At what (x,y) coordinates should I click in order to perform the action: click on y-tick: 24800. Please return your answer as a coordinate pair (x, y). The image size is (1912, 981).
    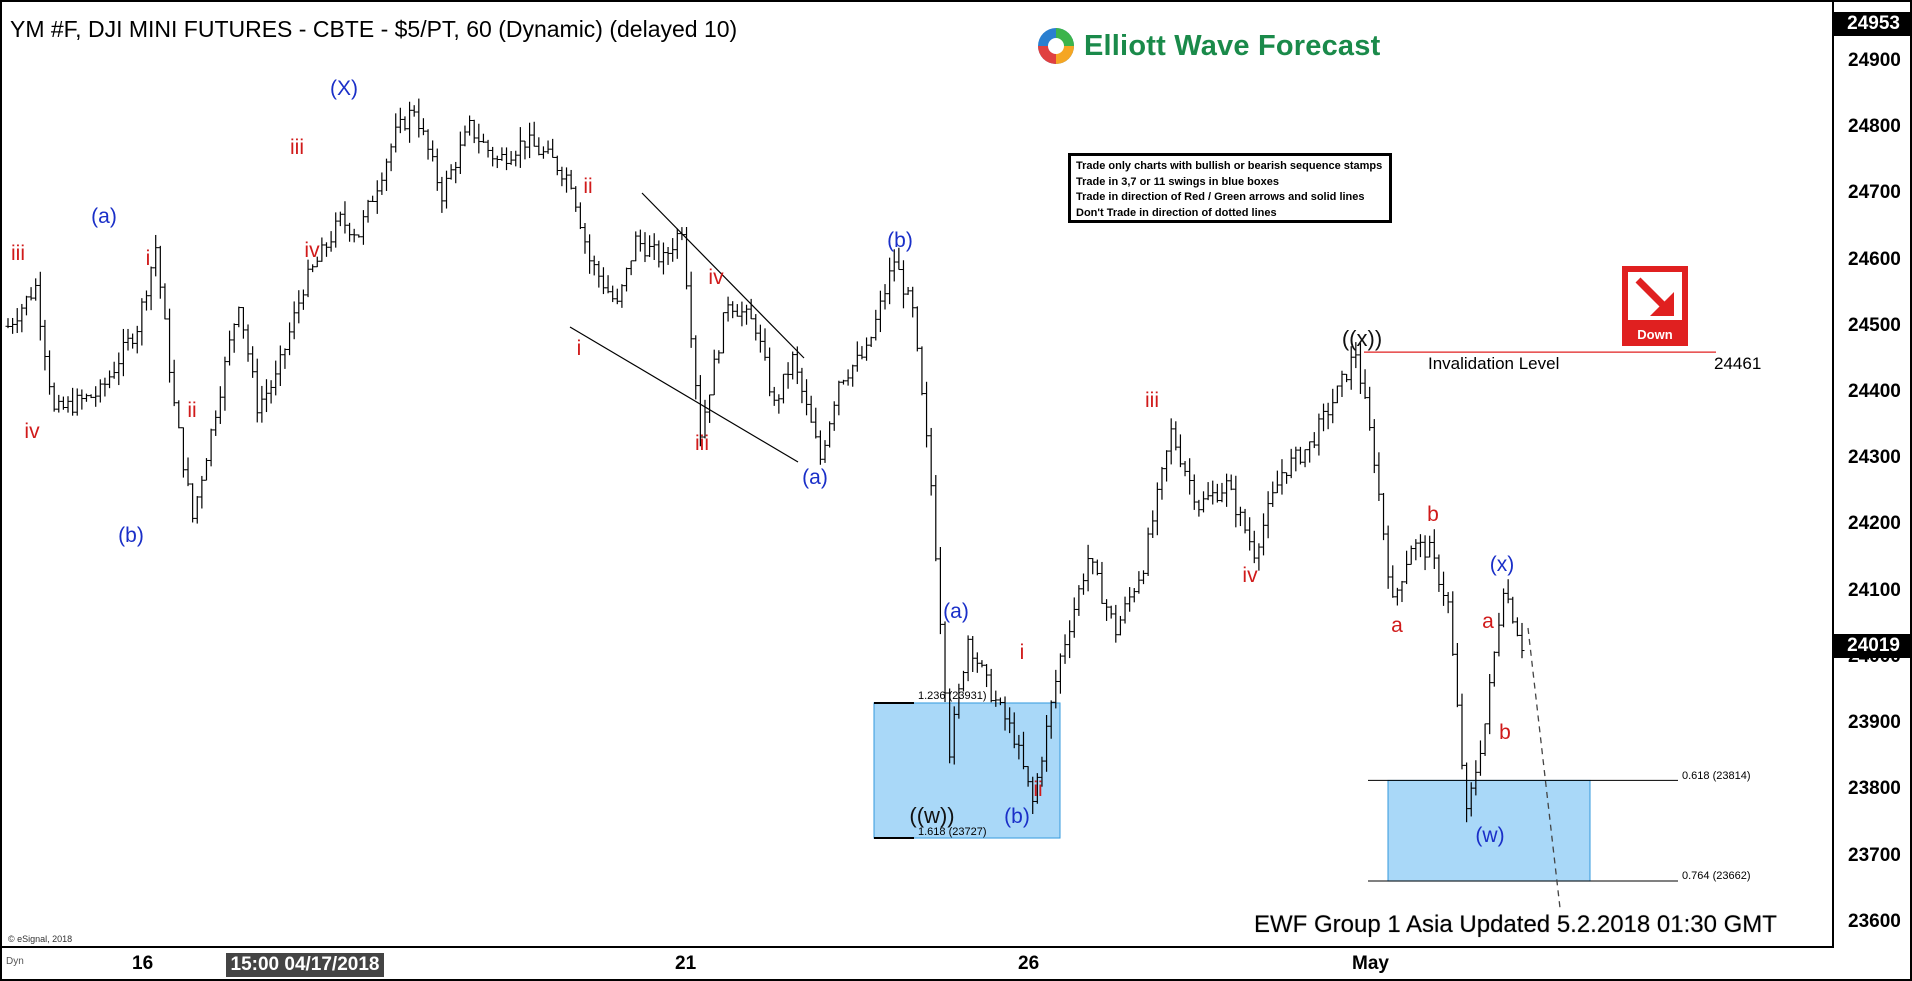
    Looking at the image, I should click on (1874, 126).